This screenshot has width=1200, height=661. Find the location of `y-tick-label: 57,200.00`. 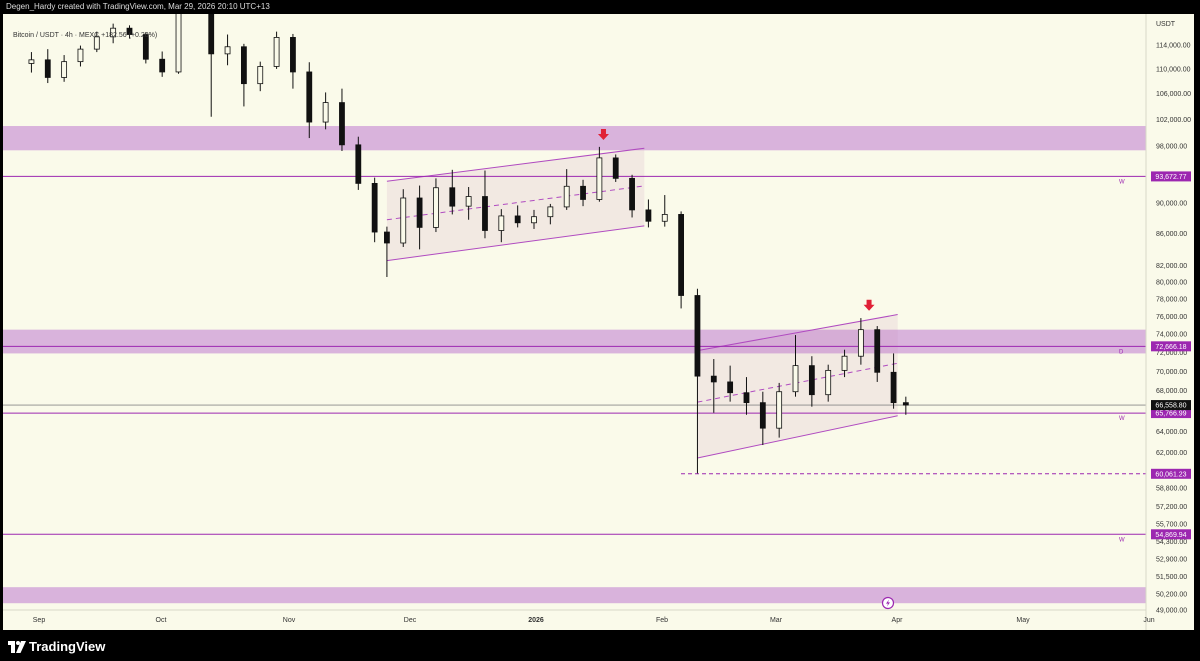

y-tick-label: 57,200.00 is located at coordinates (1171, 507).